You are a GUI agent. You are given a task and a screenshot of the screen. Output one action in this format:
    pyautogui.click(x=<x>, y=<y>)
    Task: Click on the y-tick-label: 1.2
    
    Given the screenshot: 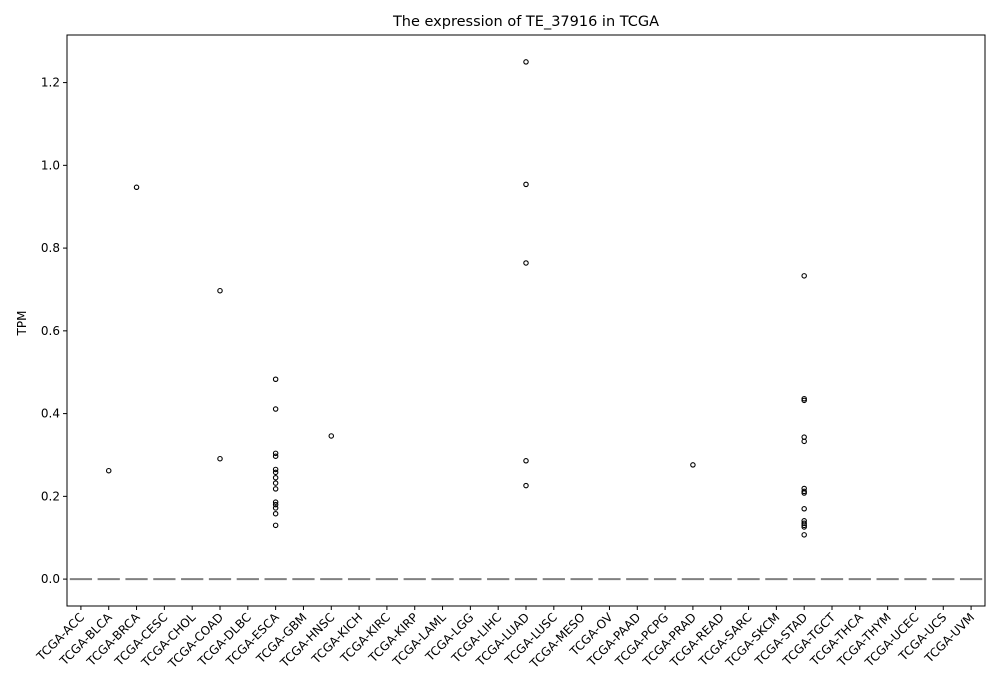 What is the action you would take?
    pyautogui.click(x=50, y=83)
    